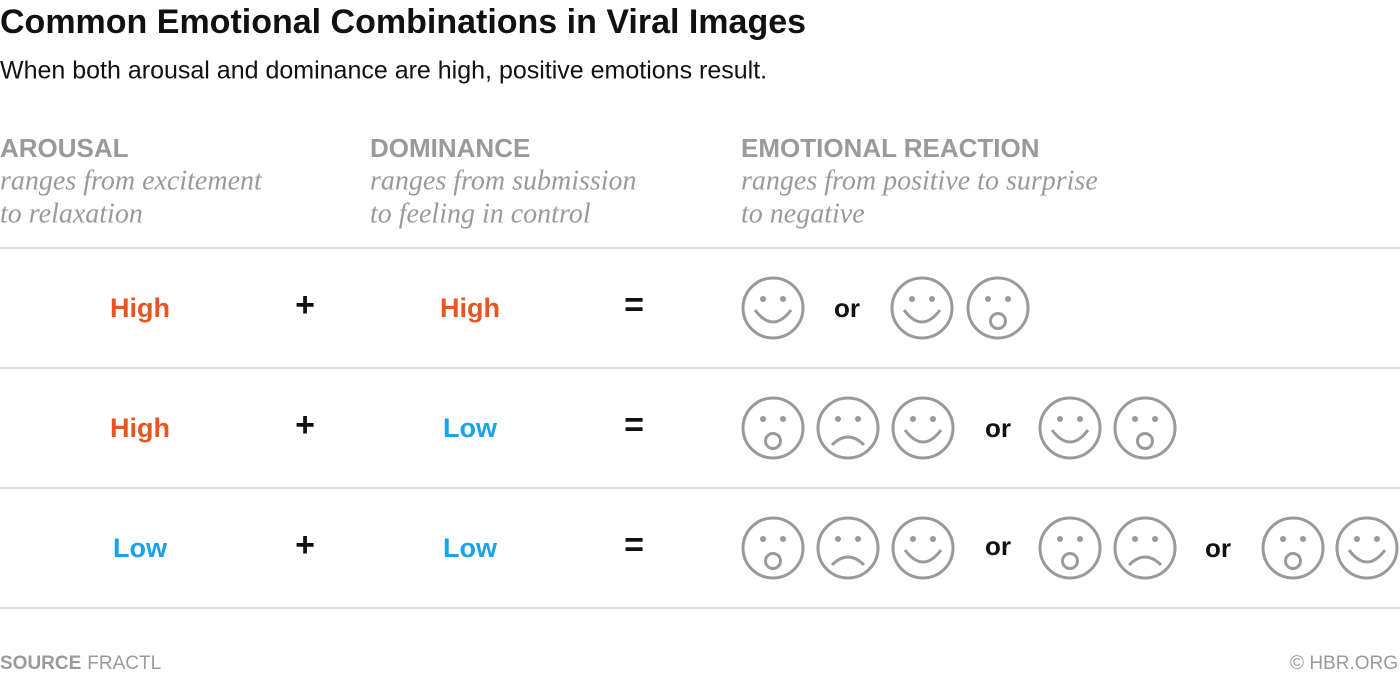 The image size is (1400, 679). I want to click on source-label: SOURCE, so click(40, 663).